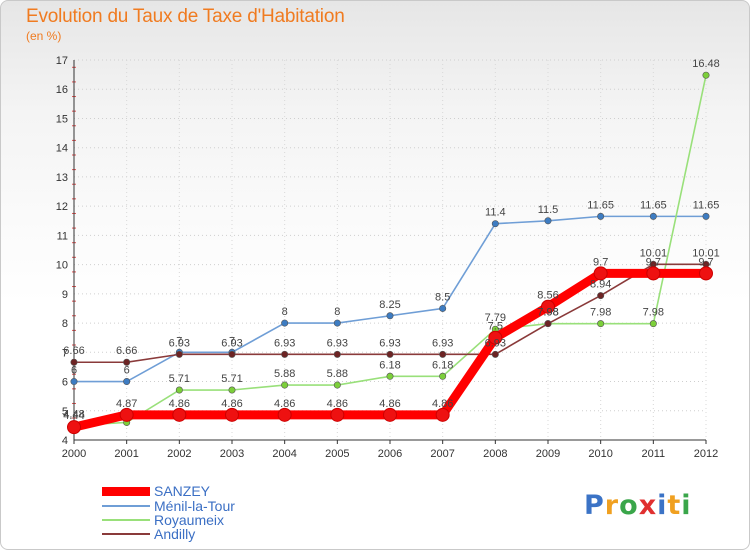 The image size is (750, 550). I want to click on logo-letter: r, so click(612, 505).